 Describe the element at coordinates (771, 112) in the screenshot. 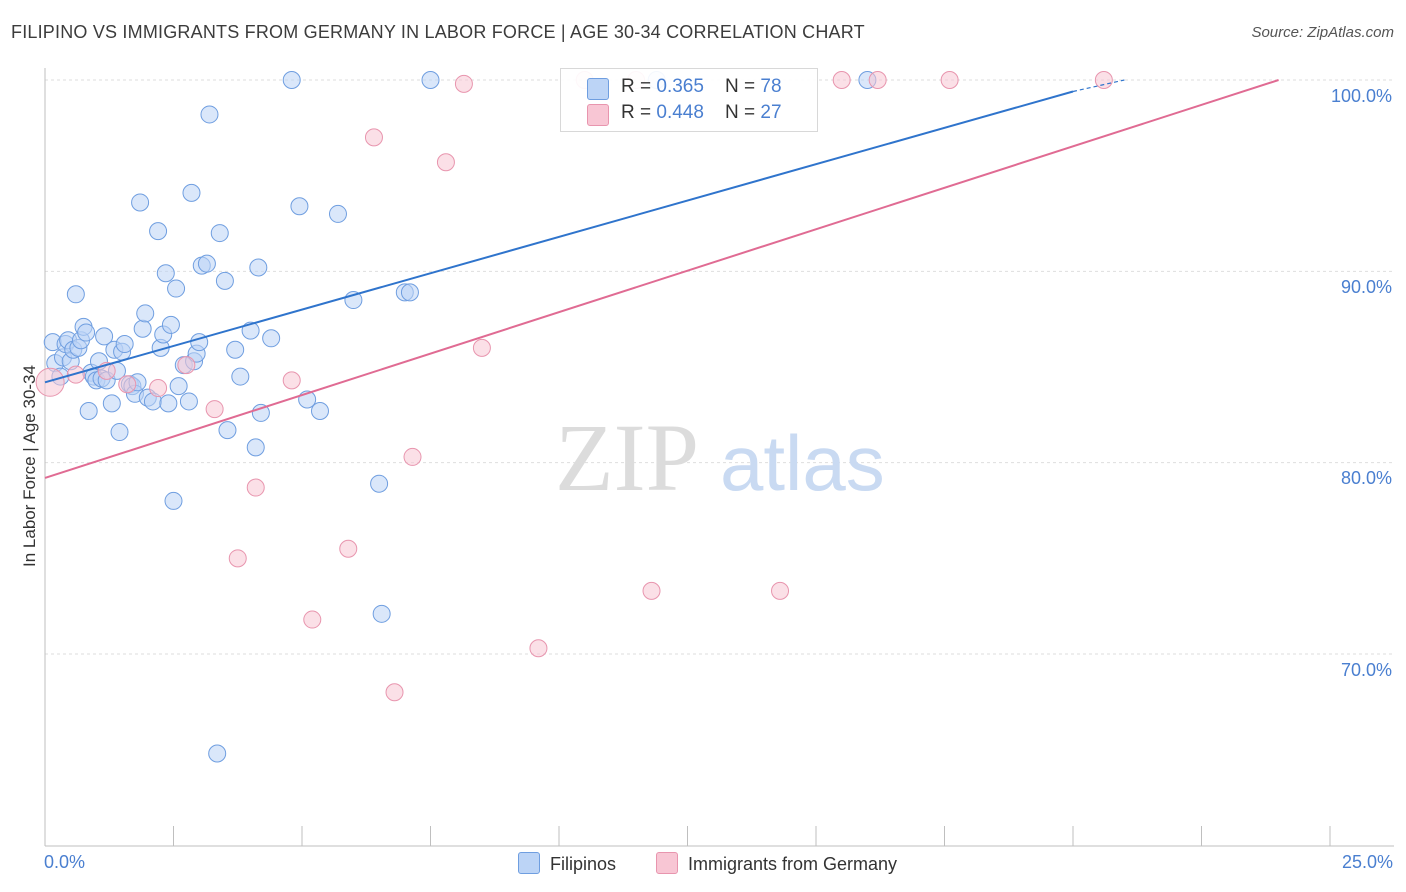

I see `legend-n-value: 27` at that location.